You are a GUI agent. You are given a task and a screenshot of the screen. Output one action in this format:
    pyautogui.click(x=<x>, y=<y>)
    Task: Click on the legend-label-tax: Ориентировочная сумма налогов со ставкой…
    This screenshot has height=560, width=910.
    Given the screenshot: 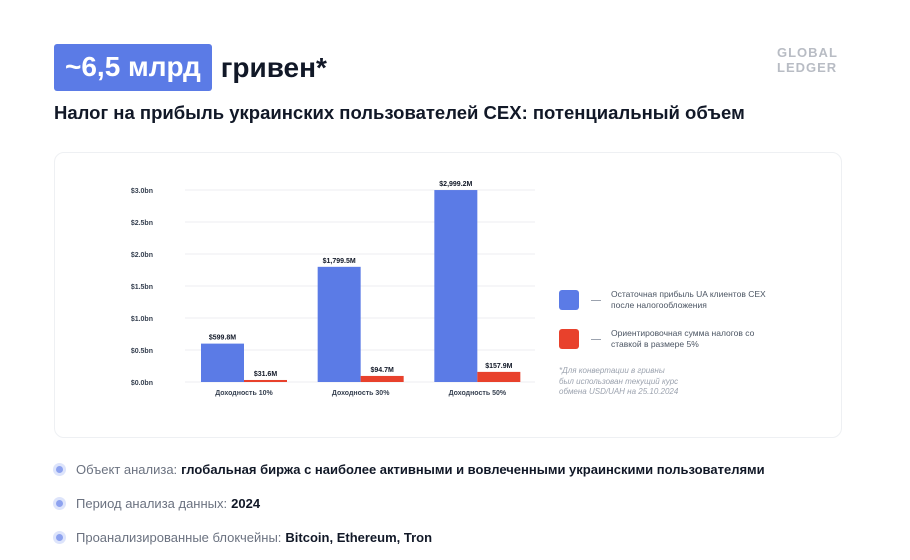 What is the action you would take?
    pyautogui.click(x=683, y=338)
    